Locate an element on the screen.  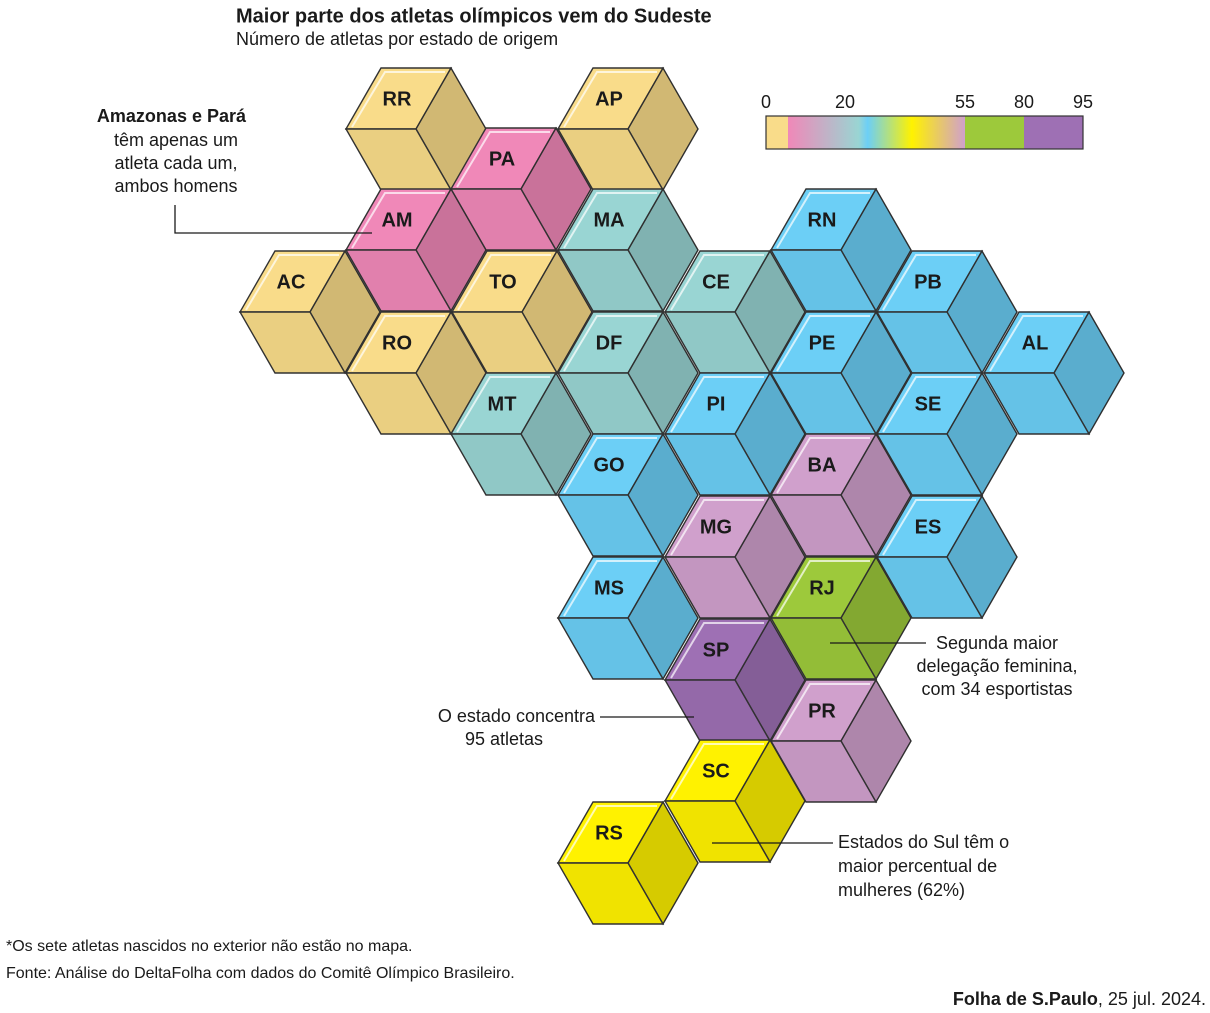
state-cube: AC is located at coordinates (309, 312).